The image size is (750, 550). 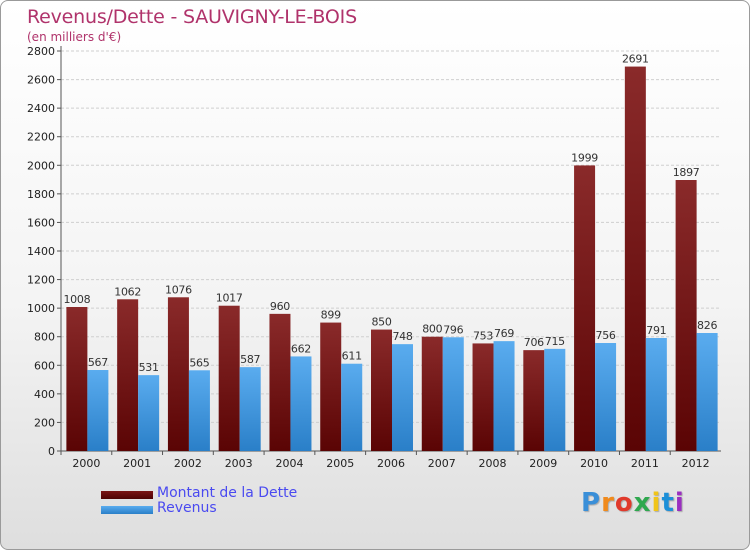 I want to click on data-label-debt: 2691, so click(x=635, y=59).